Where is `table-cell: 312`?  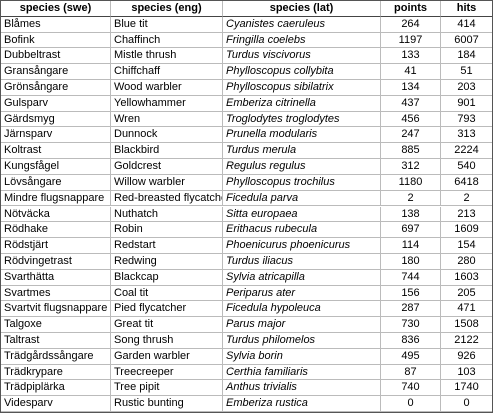 table-cell: 312 is located at coordinates (411, 167).